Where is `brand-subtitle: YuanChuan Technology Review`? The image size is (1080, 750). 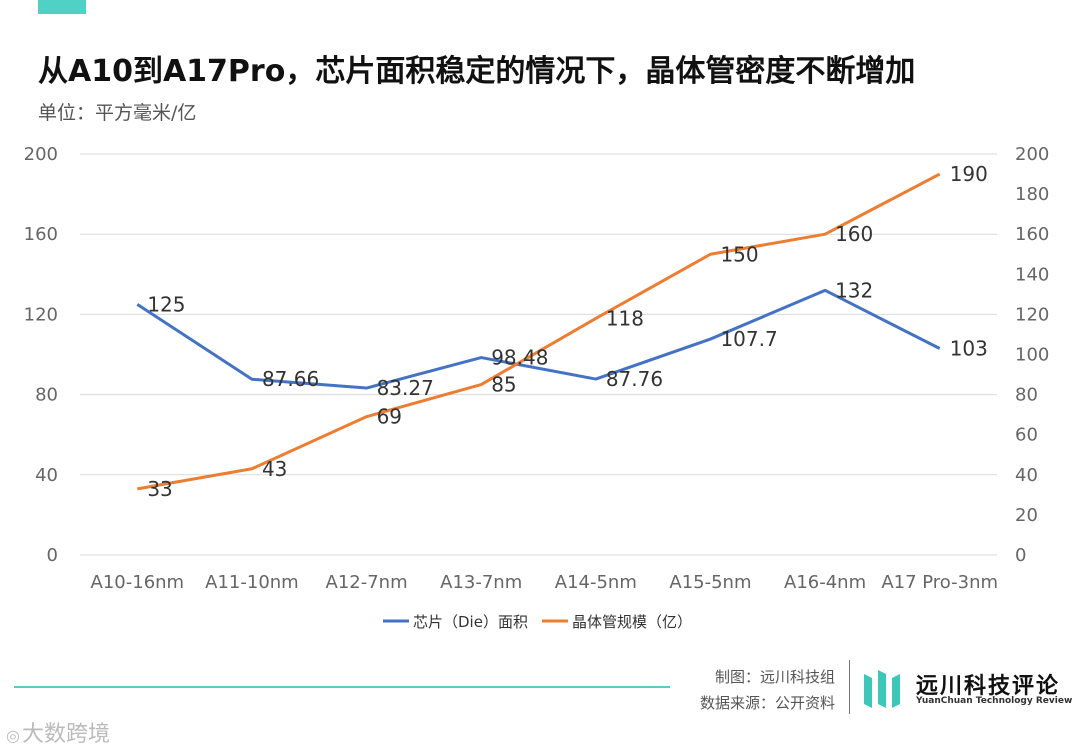
brand-subtitle: YuanChuan Technology Review is located at coordinates (994, 701).